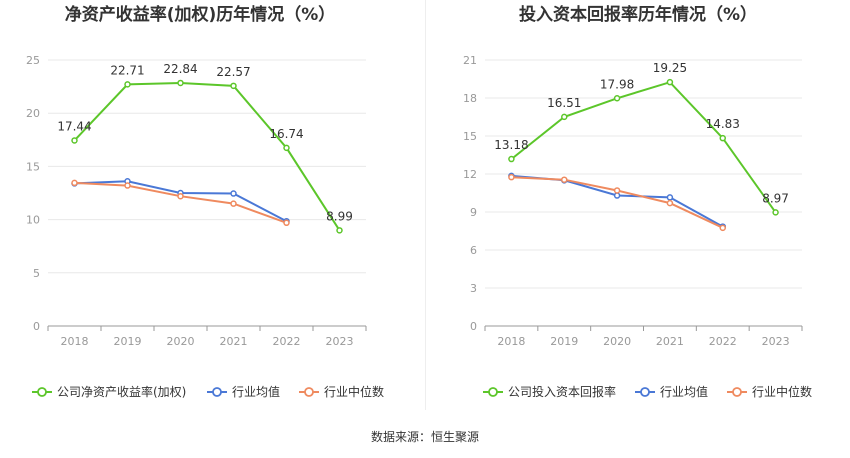  What do you see at coordinates (775, 198) in the screenshot?
I see `data-label: 8.97` at bounding box center [775, 198].